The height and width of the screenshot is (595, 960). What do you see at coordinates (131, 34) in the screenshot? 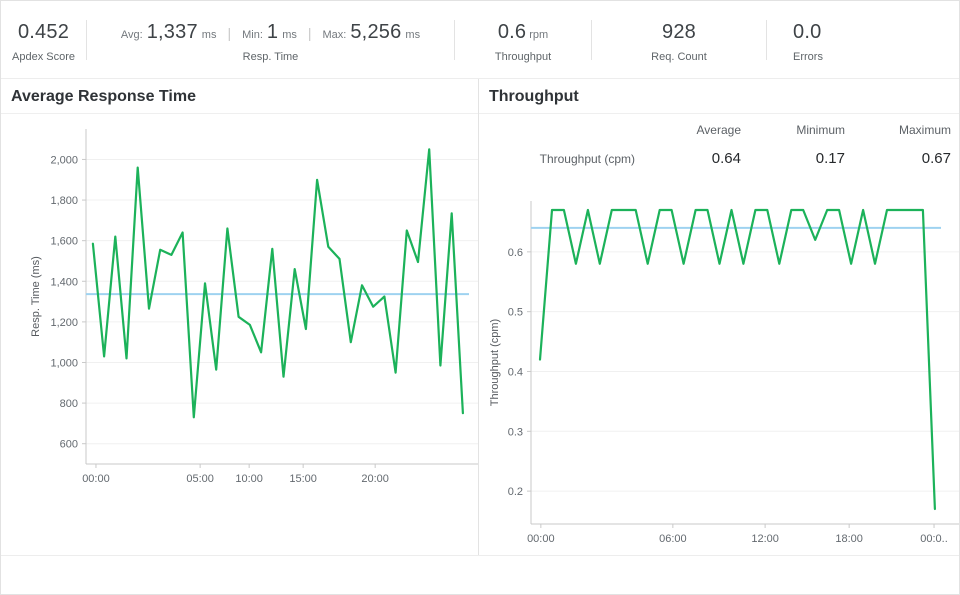
I see `resp-avg-label: Avg:` at bounding box center [131, 34].